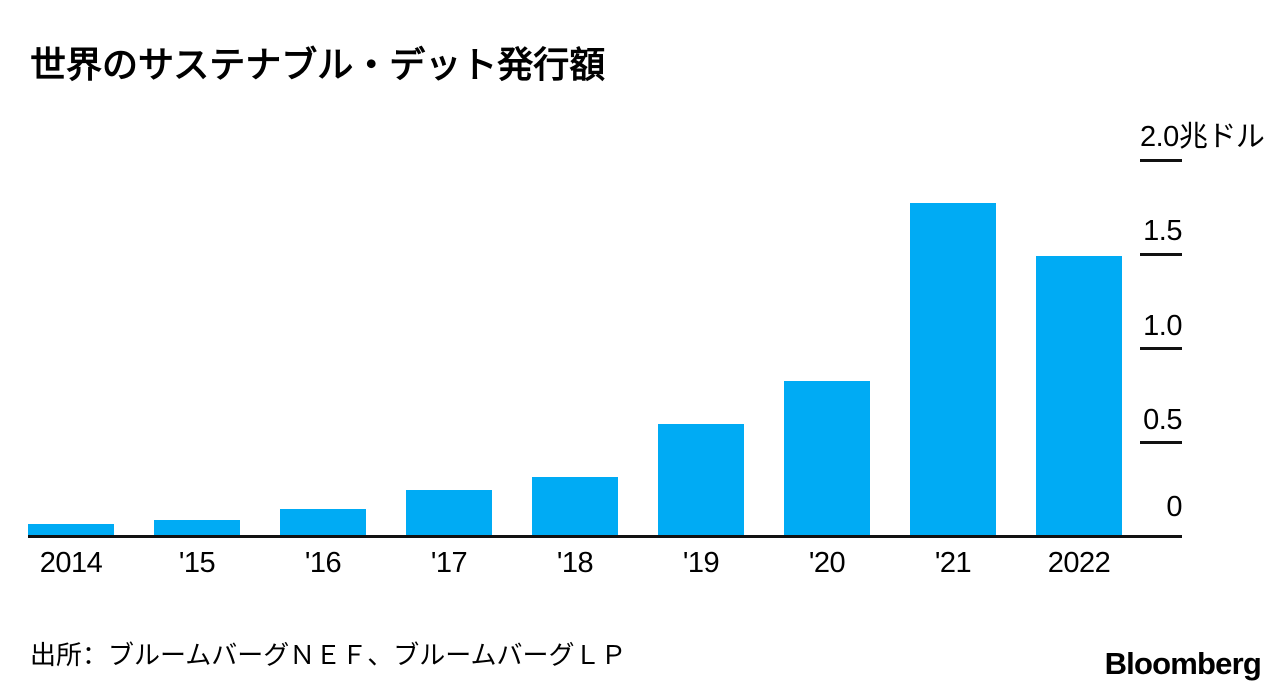  Describe the element at coordinates (827, 563) in the screenshot. I see `x-axis-label: '20` at that location.